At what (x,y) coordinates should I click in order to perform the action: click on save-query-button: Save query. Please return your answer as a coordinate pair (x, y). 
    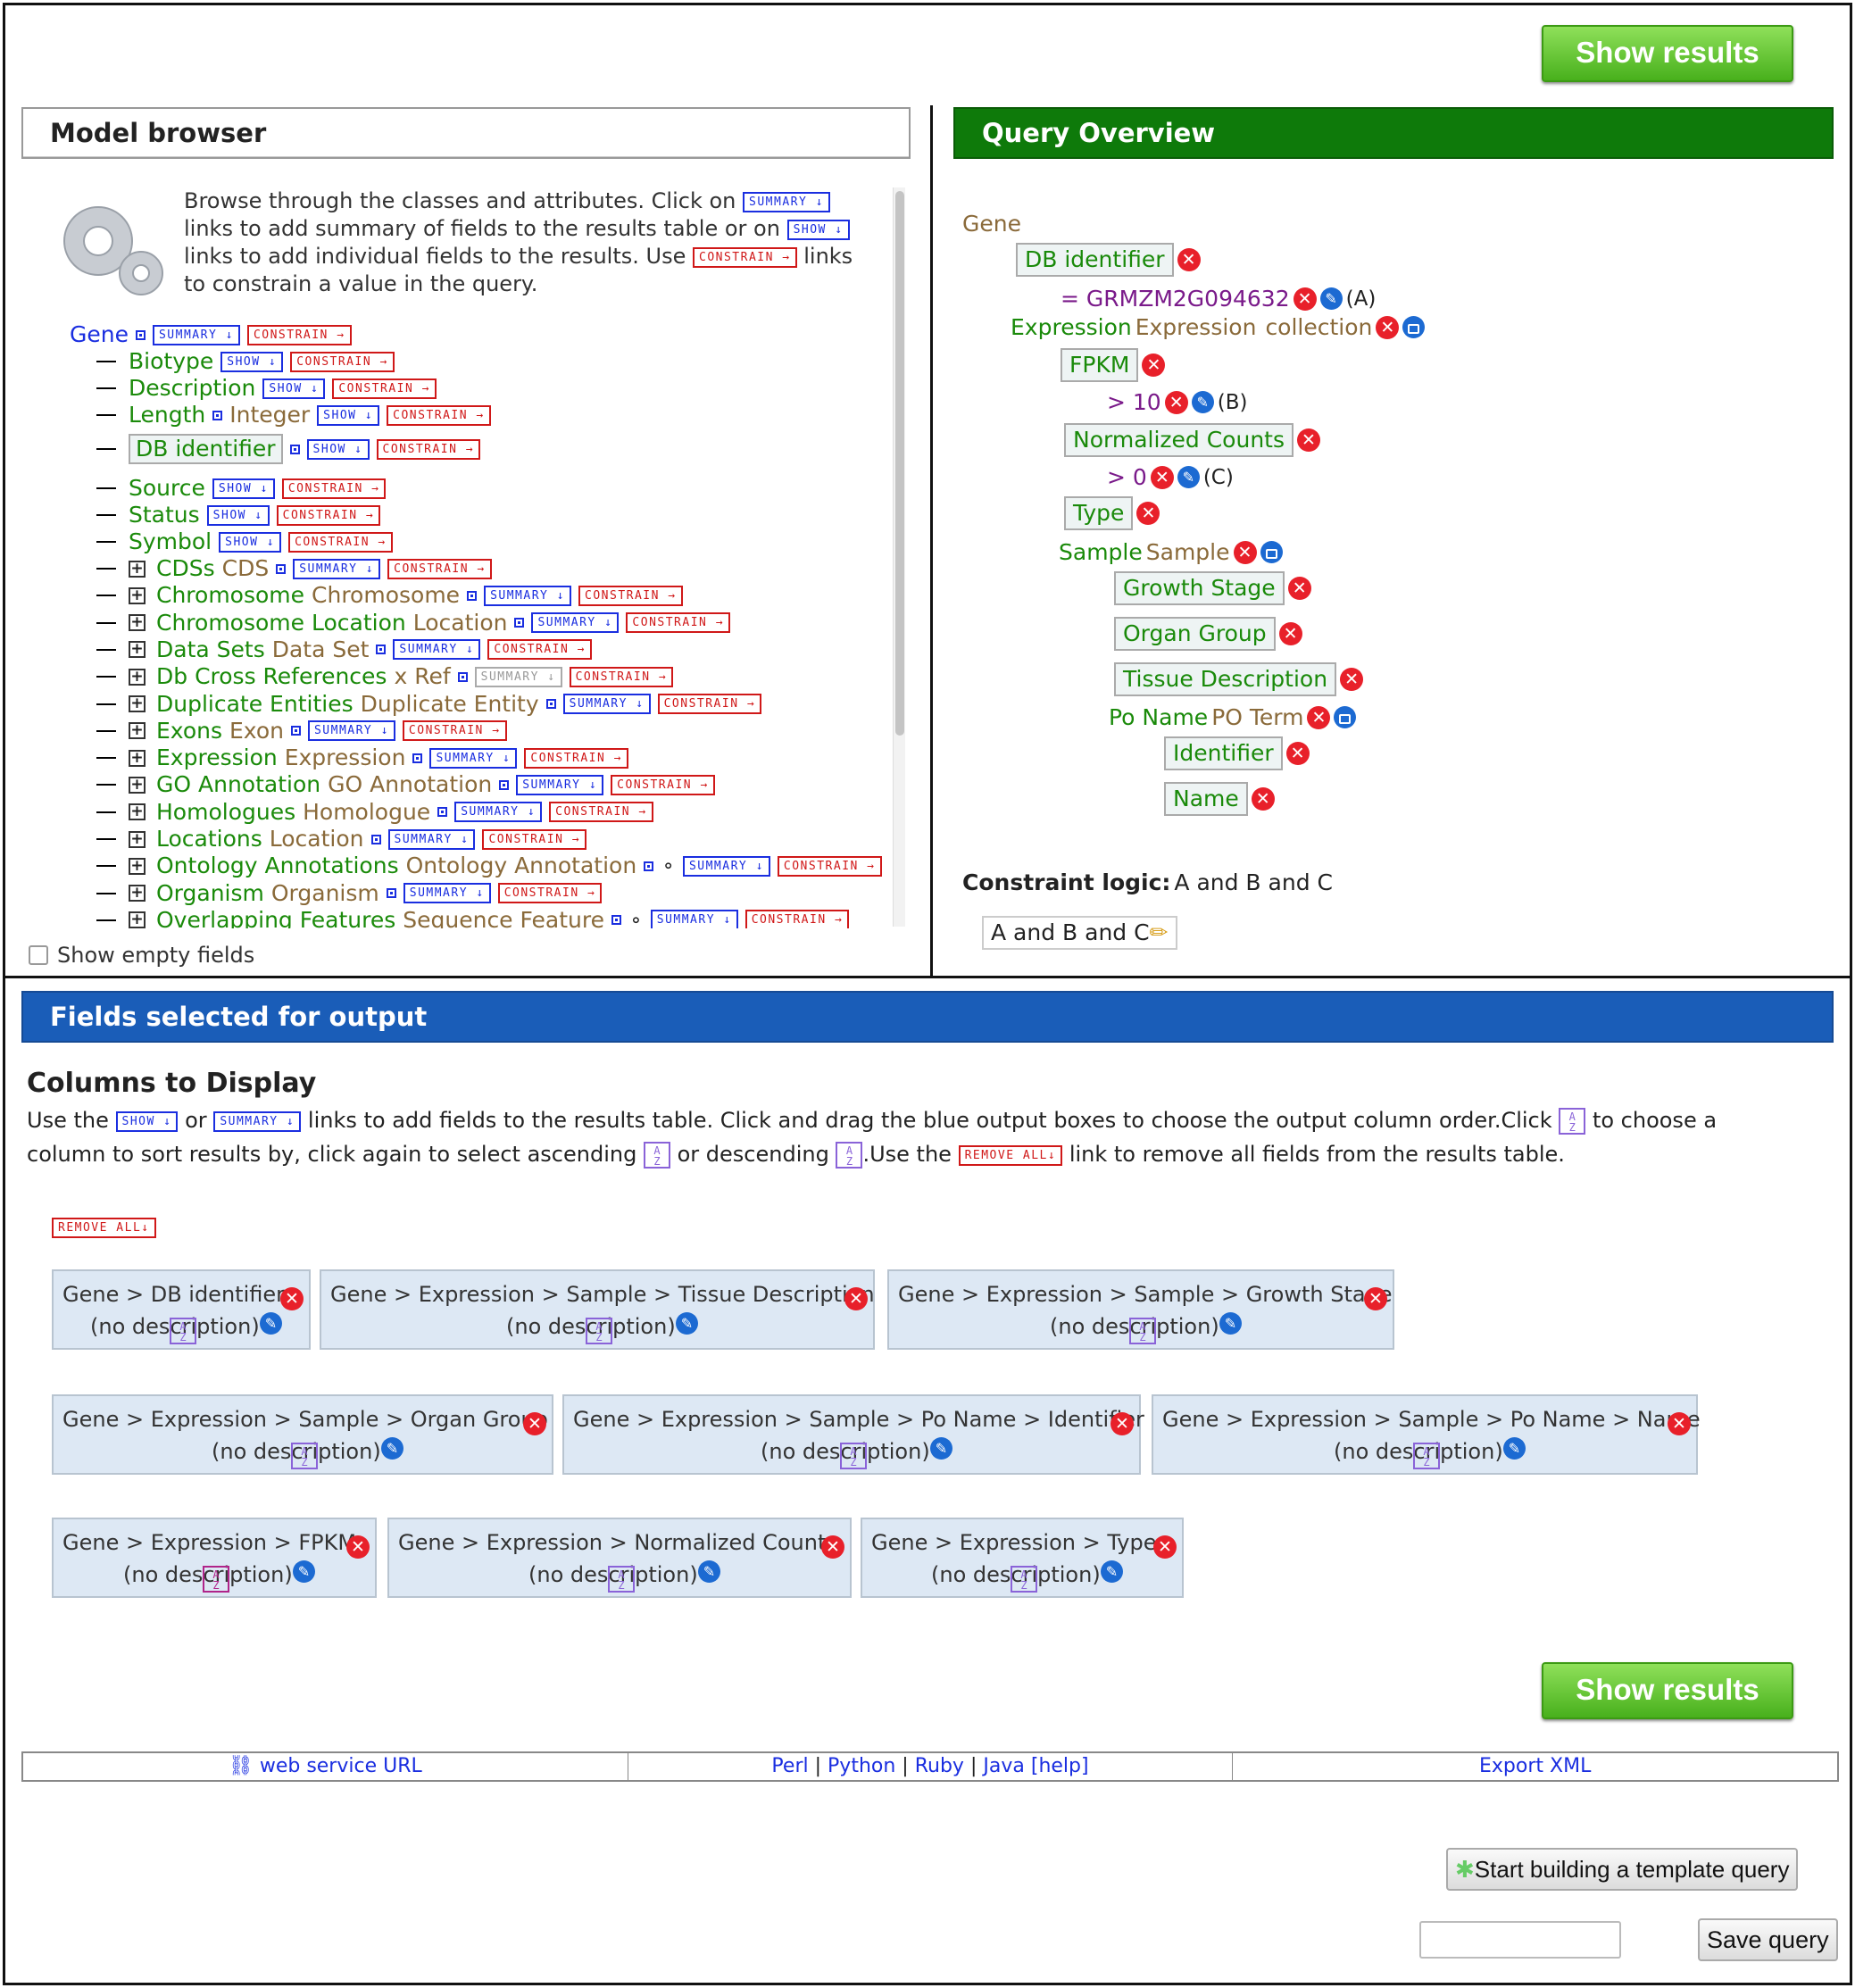
    Looking at the image, I should click on (1768, 1939).